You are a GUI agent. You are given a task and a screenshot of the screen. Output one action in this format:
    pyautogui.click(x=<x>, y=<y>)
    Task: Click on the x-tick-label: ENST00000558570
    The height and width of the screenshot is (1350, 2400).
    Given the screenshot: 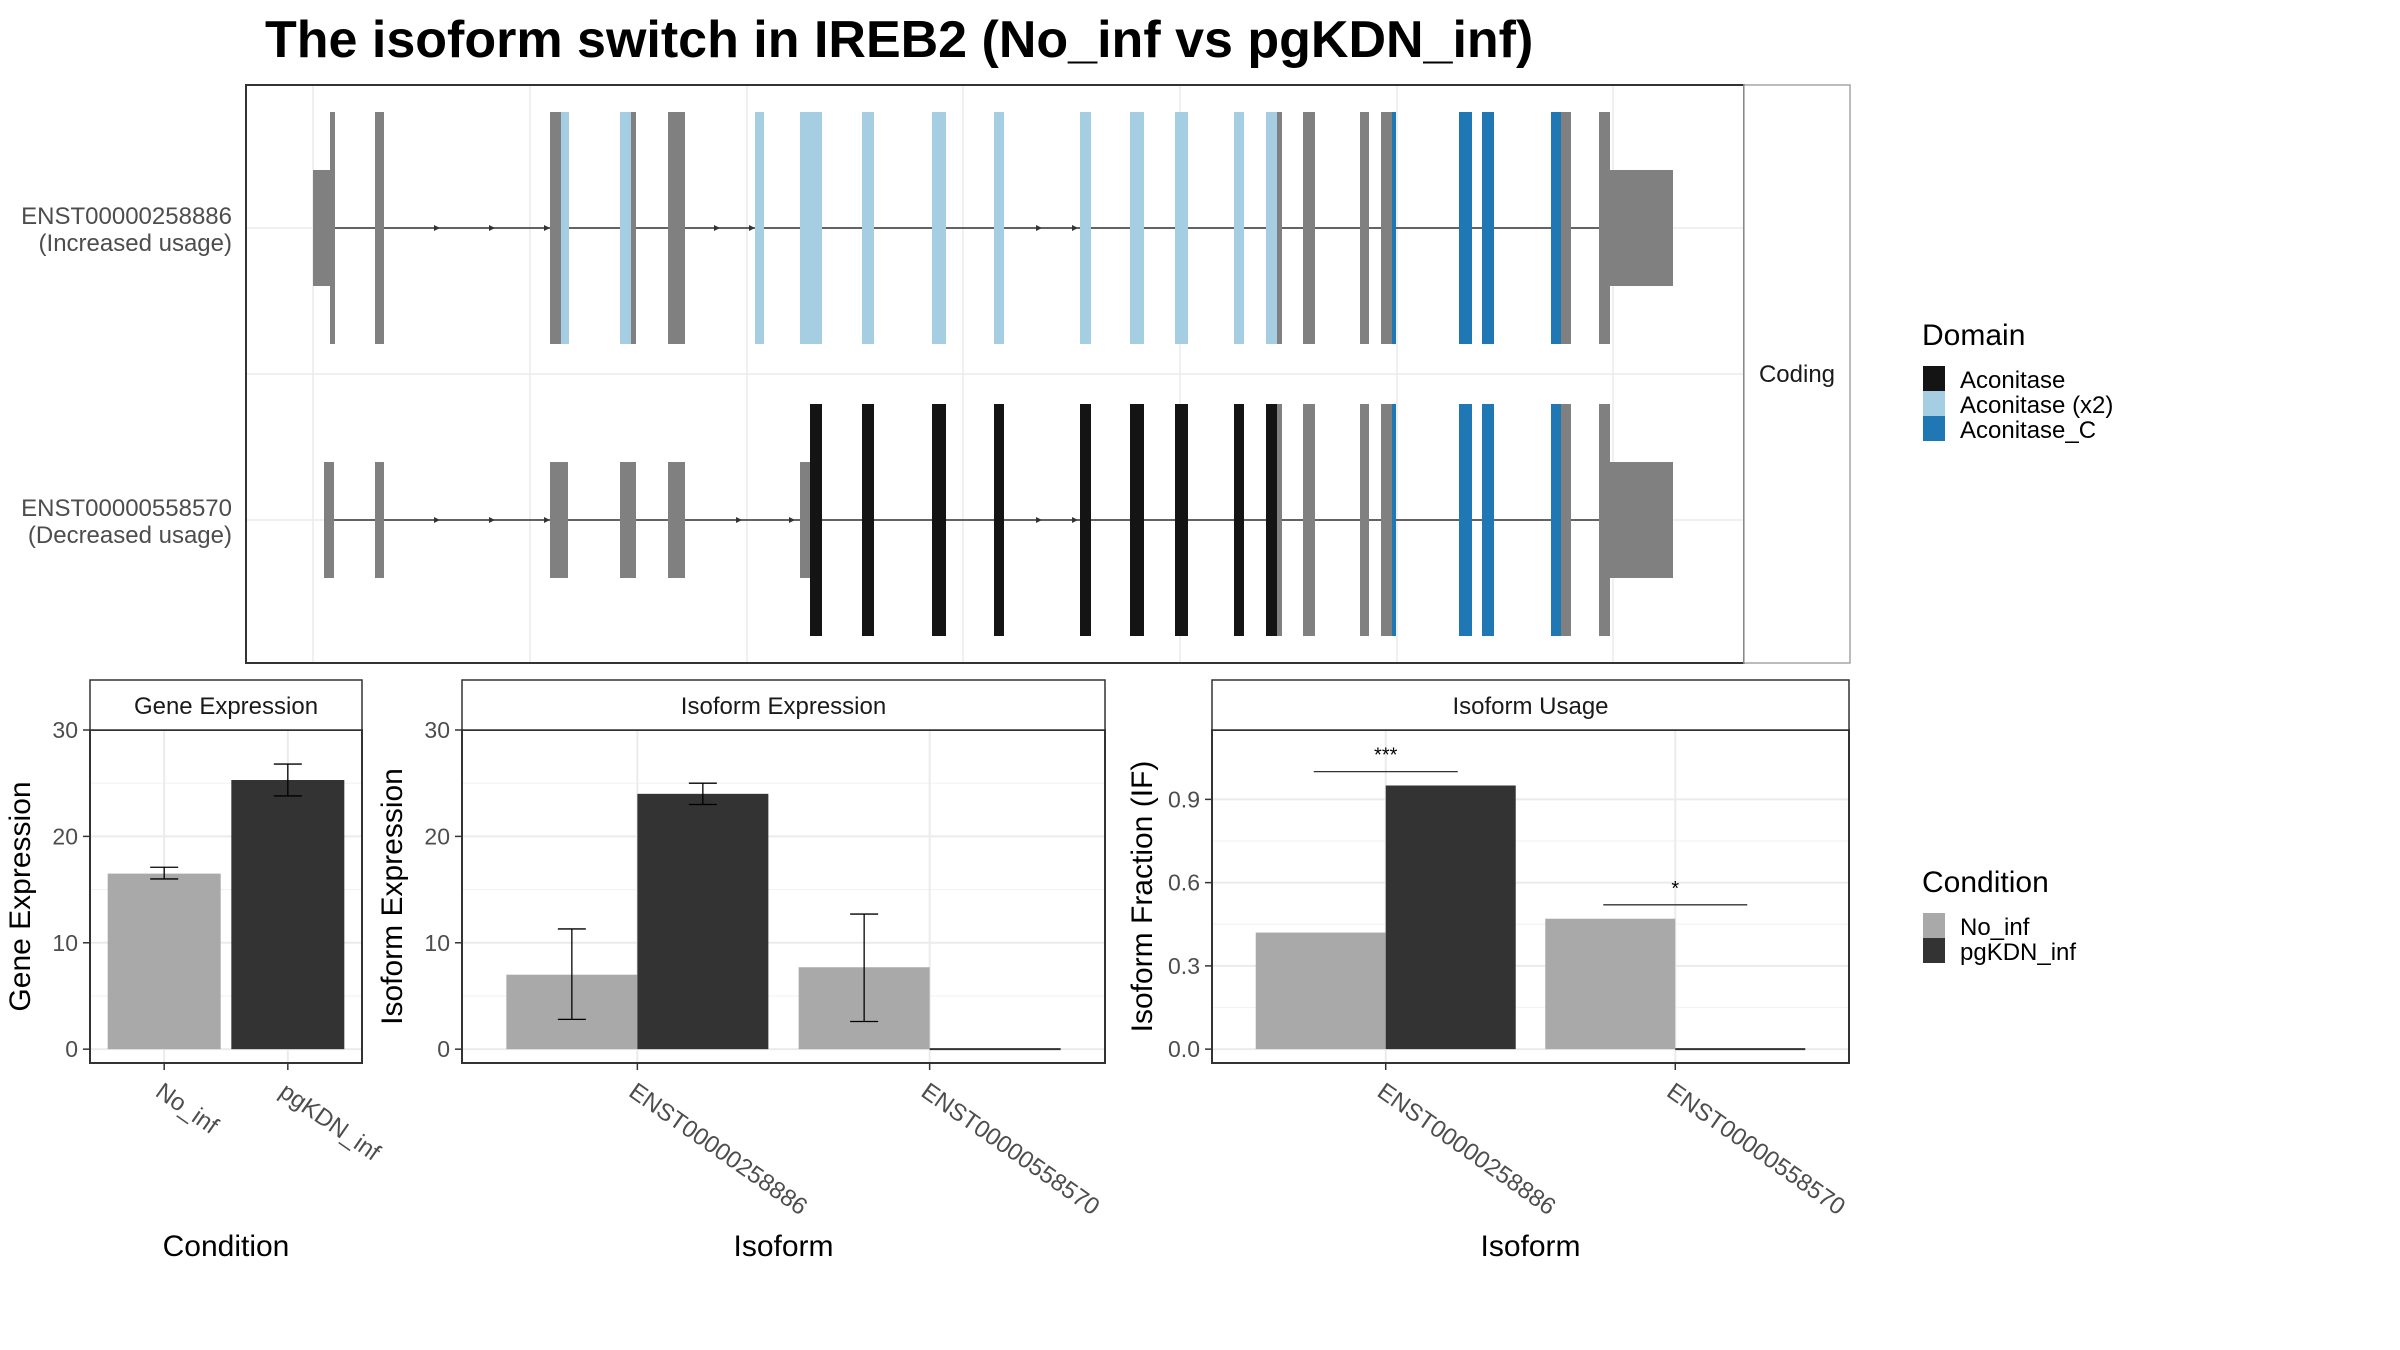 What is the action you would take?
    pyautogui.click(x=1010, y=1149)
    